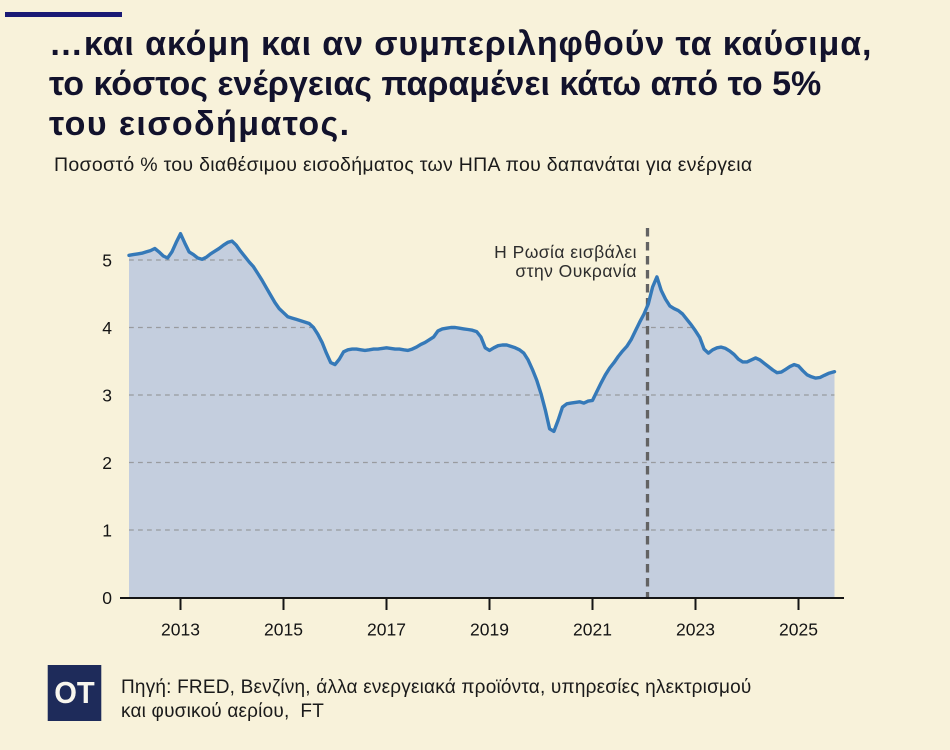 Image resolution: width=950 pixels, height=750 pixels. I want to click on svg-text: 2015, so click(283, 630).